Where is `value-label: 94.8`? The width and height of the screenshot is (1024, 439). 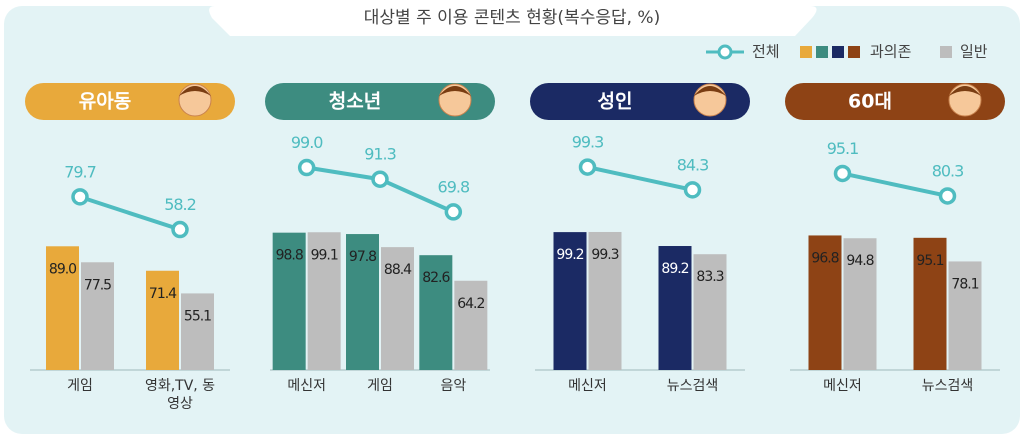
value-label: 94.8 is located at coordinates (859, 261).